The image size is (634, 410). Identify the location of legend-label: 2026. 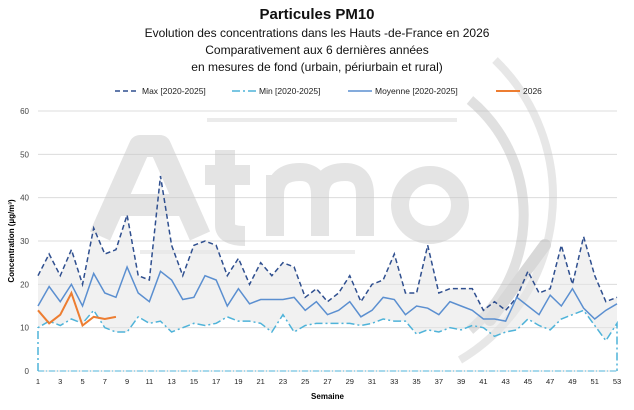
(532, 91).